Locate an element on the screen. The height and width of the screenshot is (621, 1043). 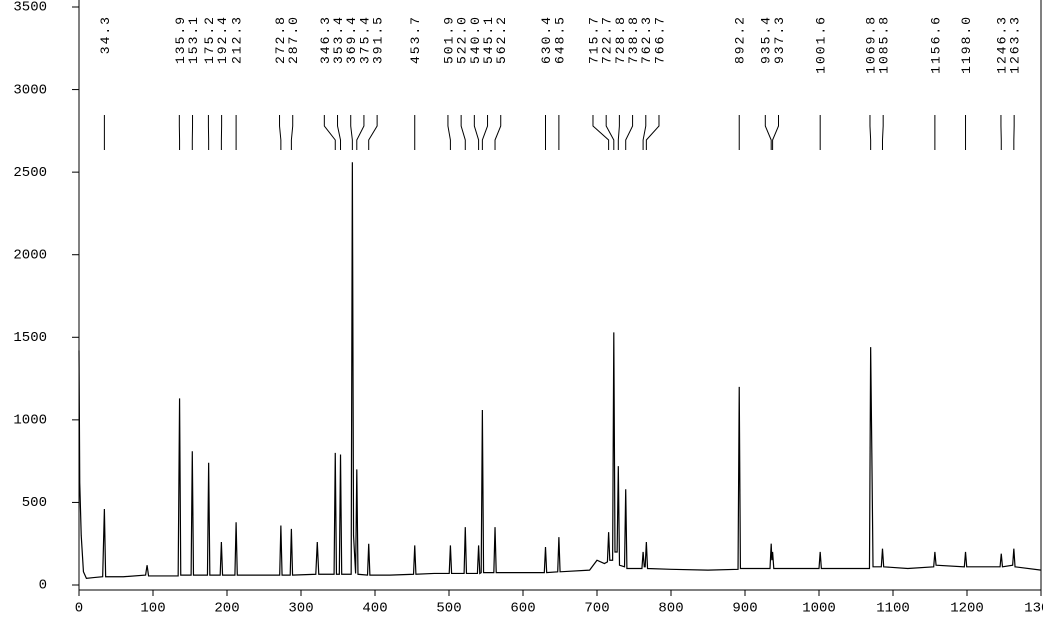
x-tick-label: 800 is located at coordinates (670, 609).